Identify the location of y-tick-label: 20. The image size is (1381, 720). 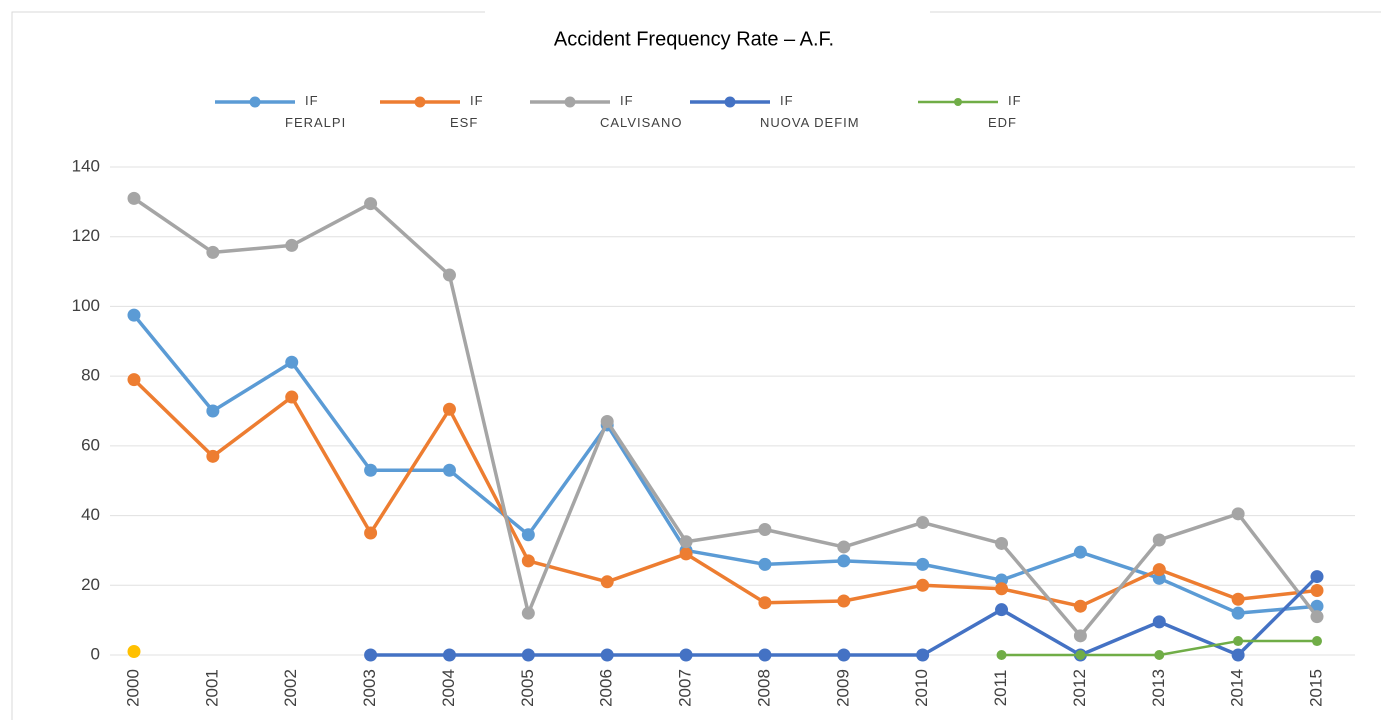
(90, 584).